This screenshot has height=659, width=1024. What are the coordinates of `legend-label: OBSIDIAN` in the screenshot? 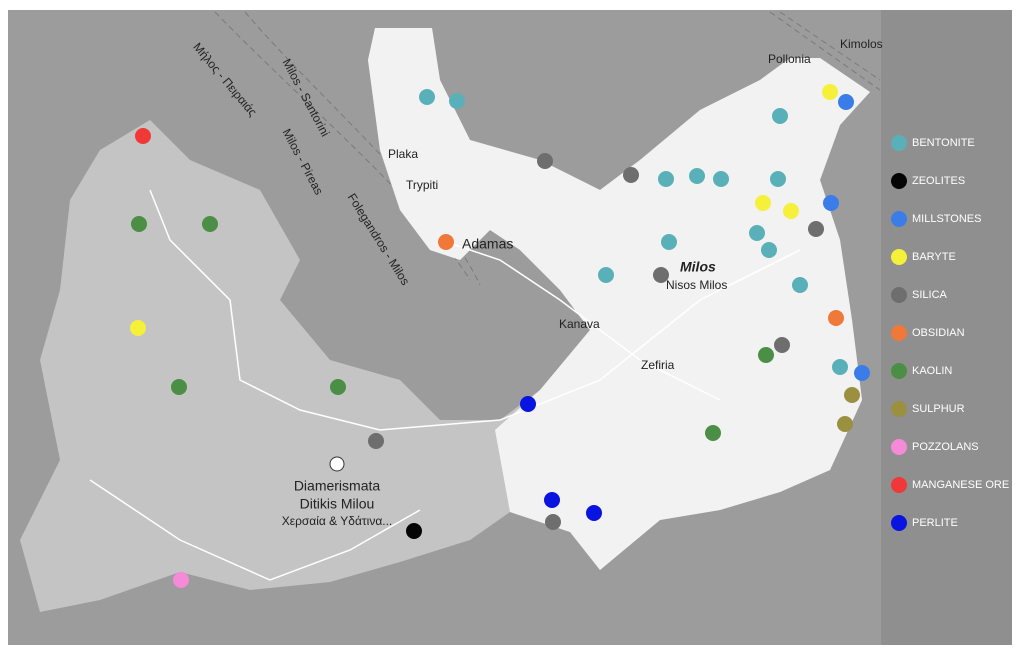 It's located at (938, 333).